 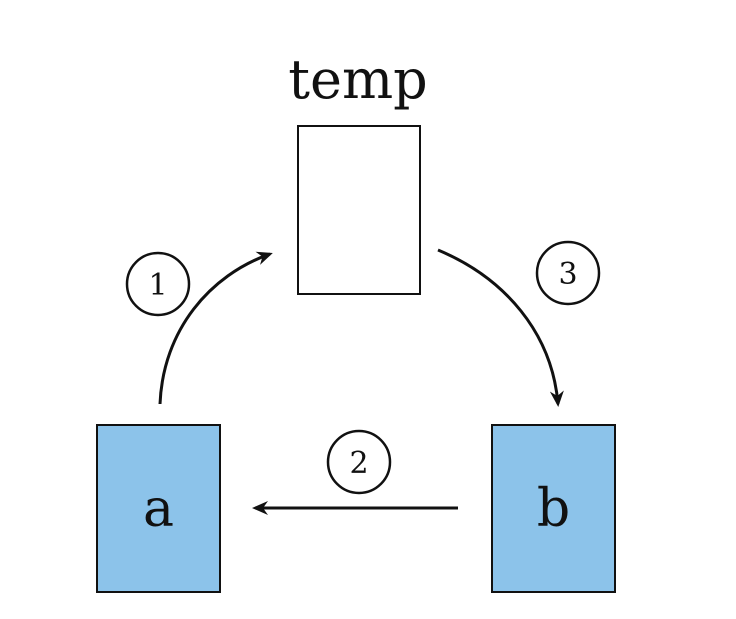 I want to click on box-b-label: b, so click(x=553, y=509).